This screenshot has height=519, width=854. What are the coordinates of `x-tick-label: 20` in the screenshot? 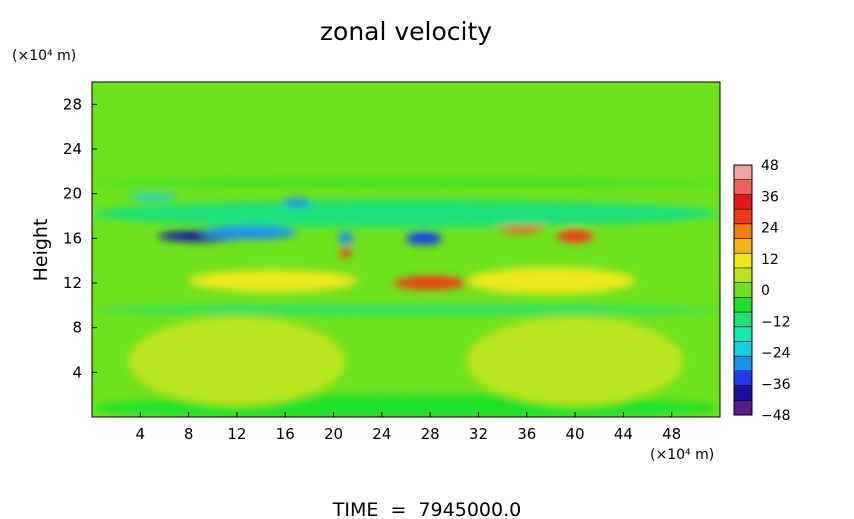 It's located at (333, 434).